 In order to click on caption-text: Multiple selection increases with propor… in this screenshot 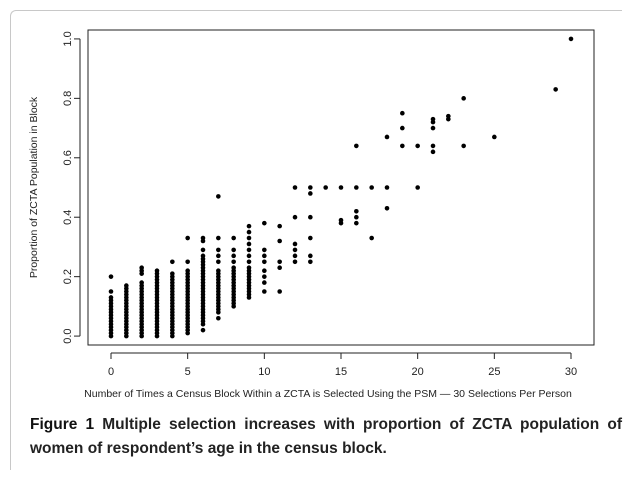, I will do `click(326, 436)`.